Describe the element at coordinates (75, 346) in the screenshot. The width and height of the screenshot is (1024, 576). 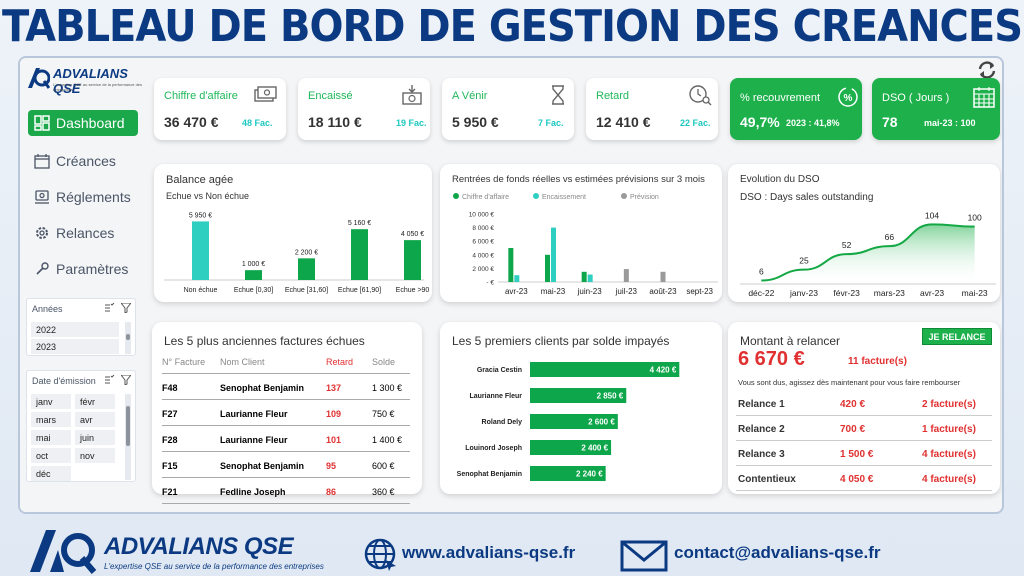
I see `year-chip: 2023` at that location.